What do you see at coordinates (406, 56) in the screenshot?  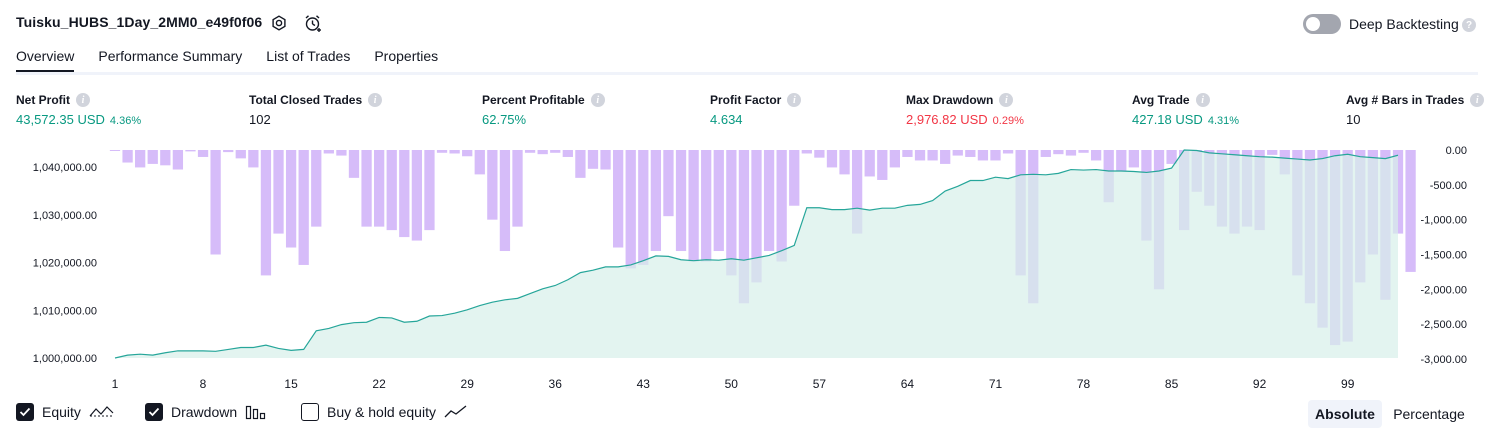 I see `tab-properties: Properties` at bounding box center [406, 56].